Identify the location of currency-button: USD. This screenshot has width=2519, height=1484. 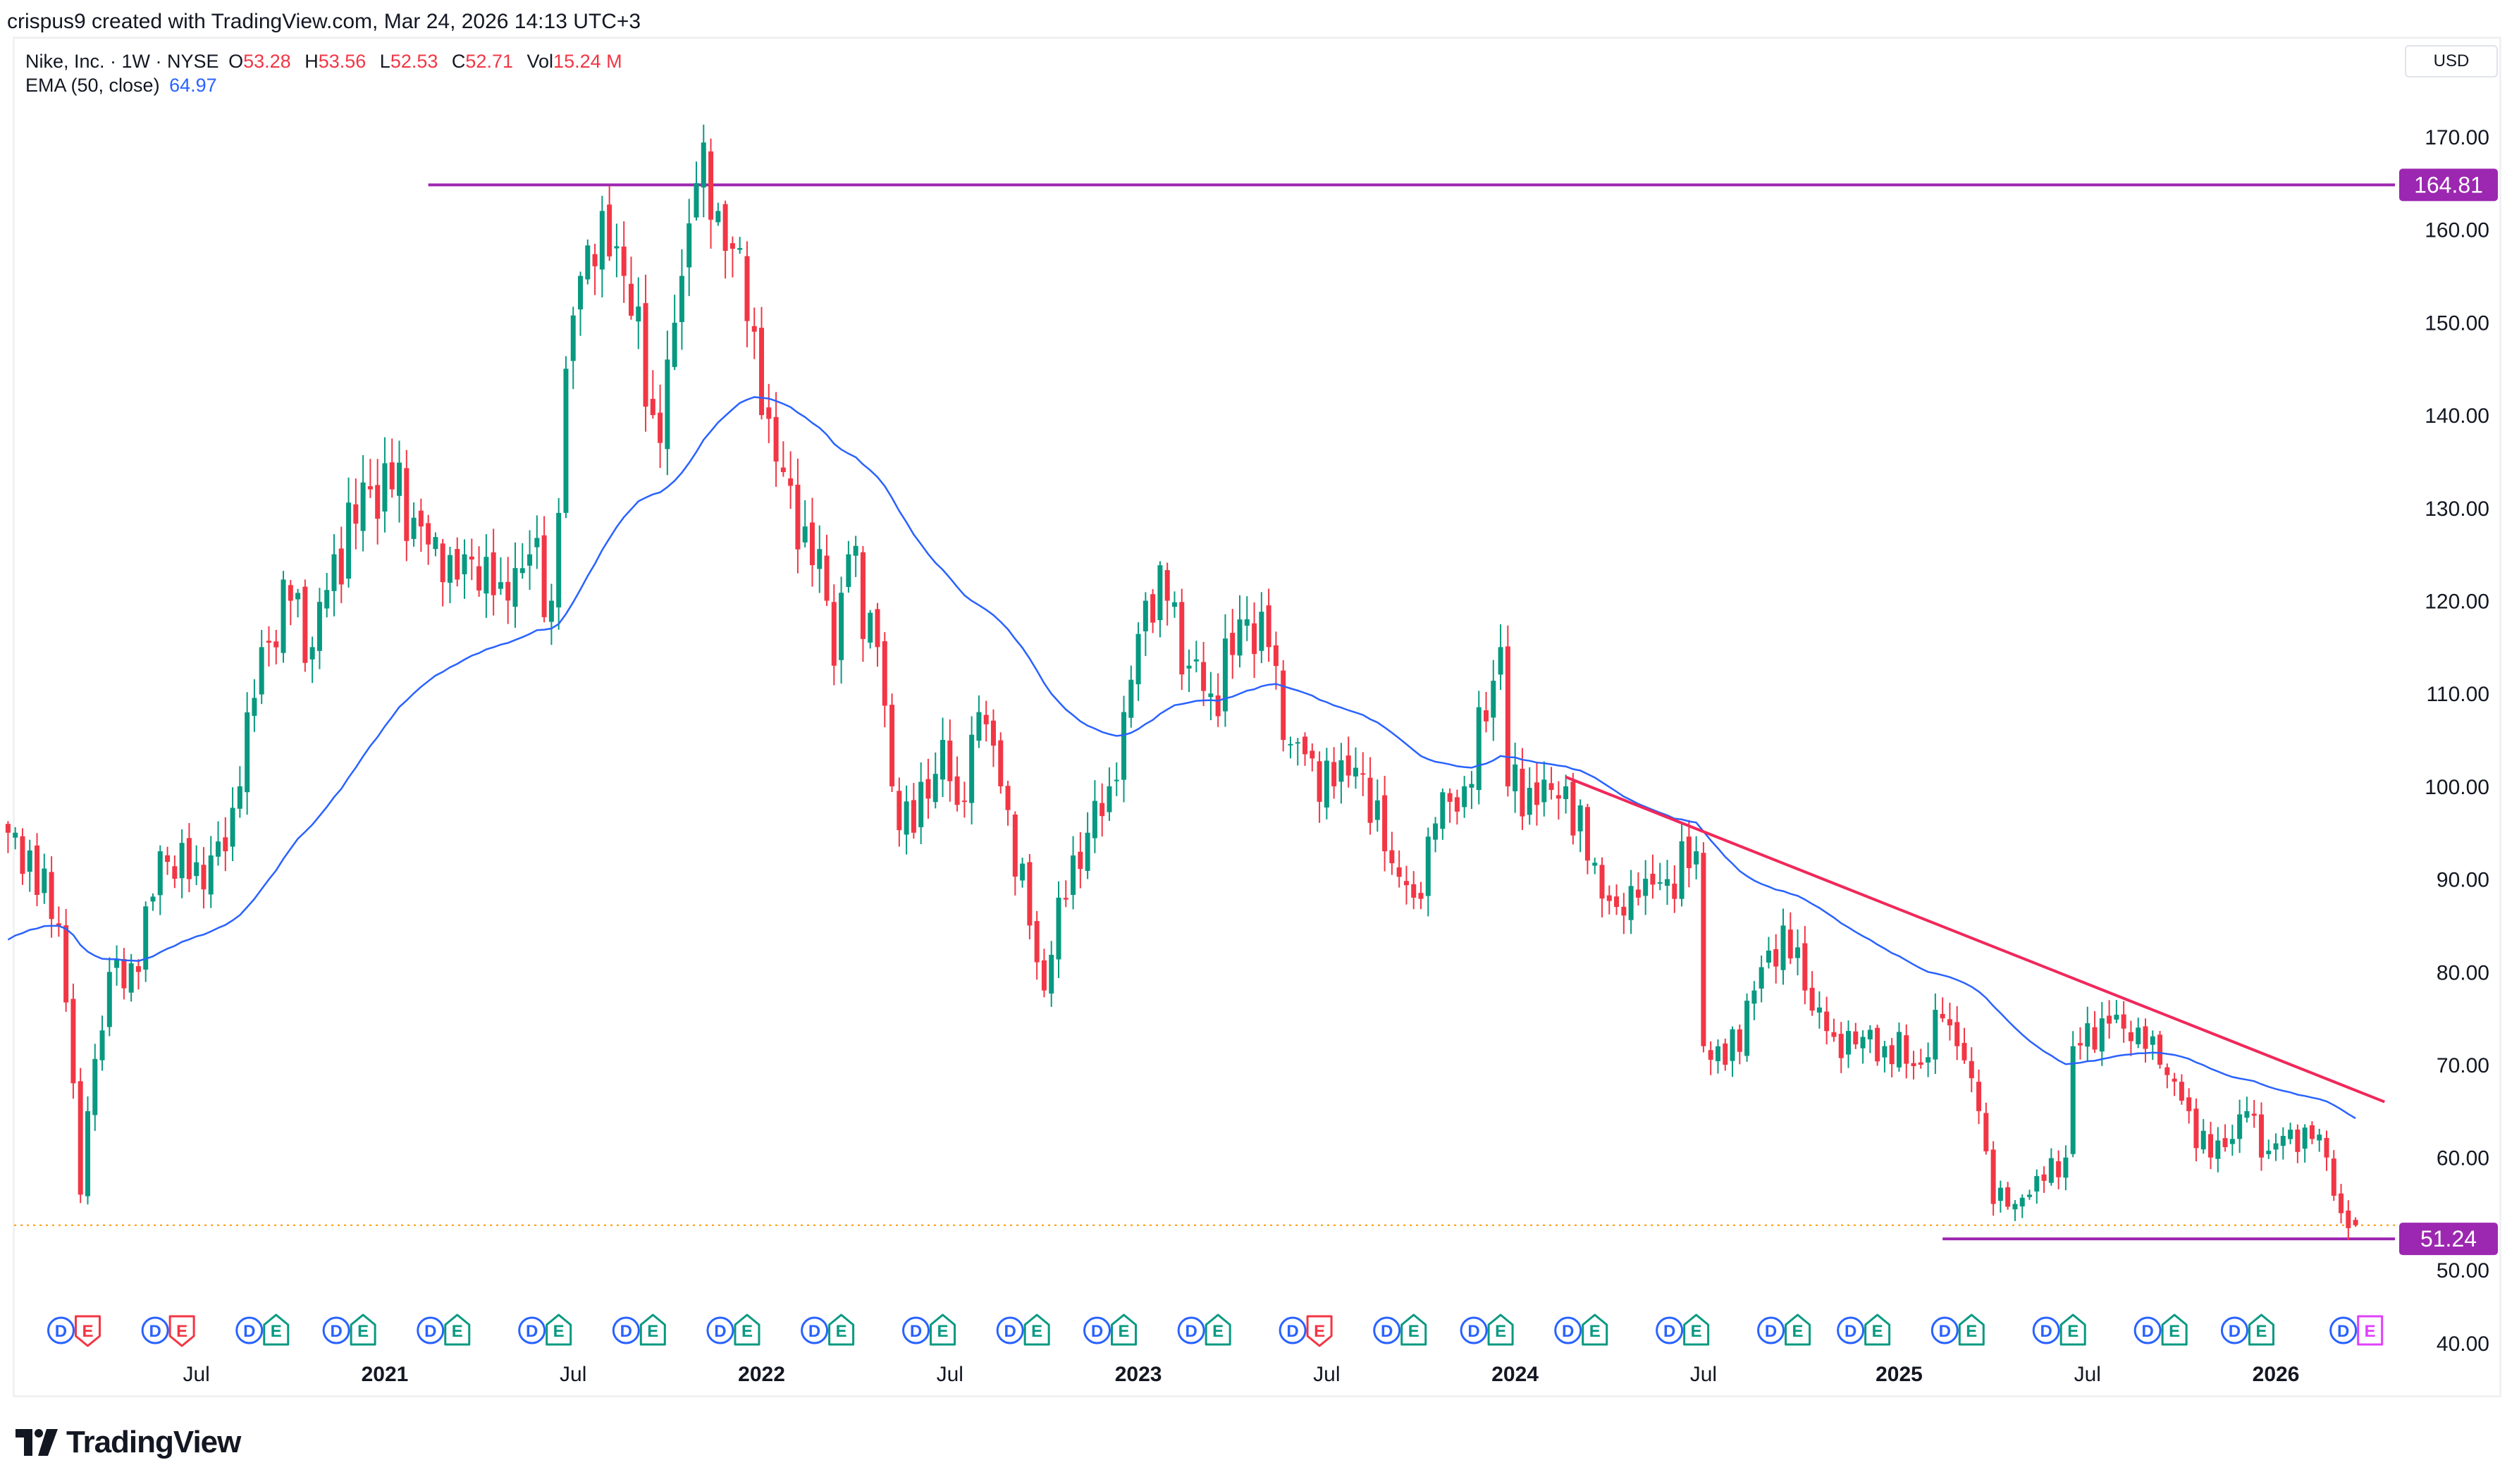
(2451, 61).